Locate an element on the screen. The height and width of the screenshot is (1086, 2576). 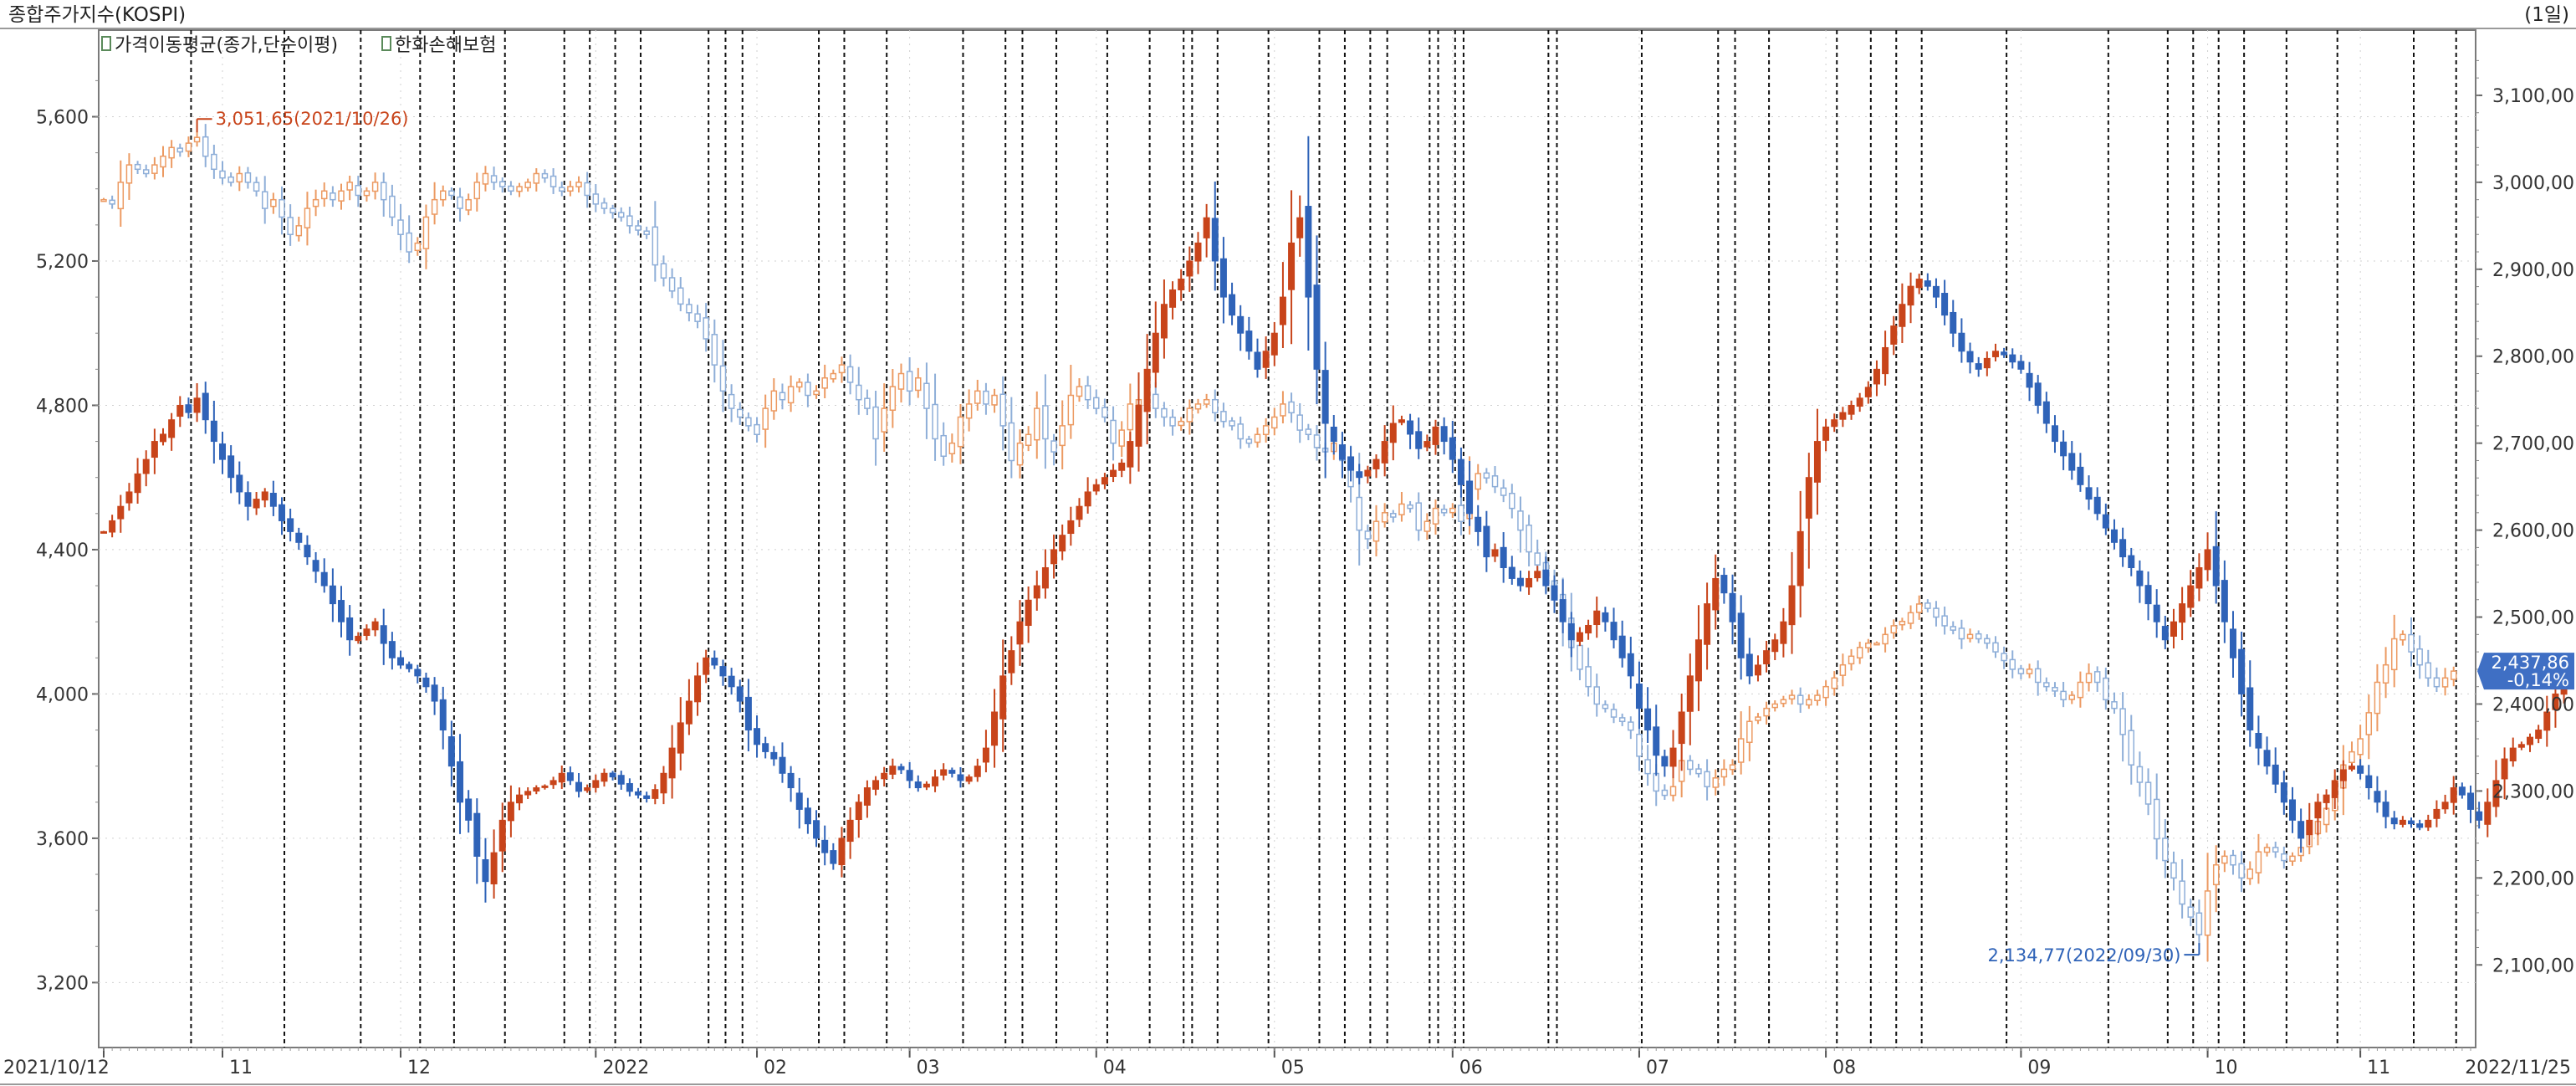
right-tick-label: 2,900,00 is located at coordinates (2533, 270).